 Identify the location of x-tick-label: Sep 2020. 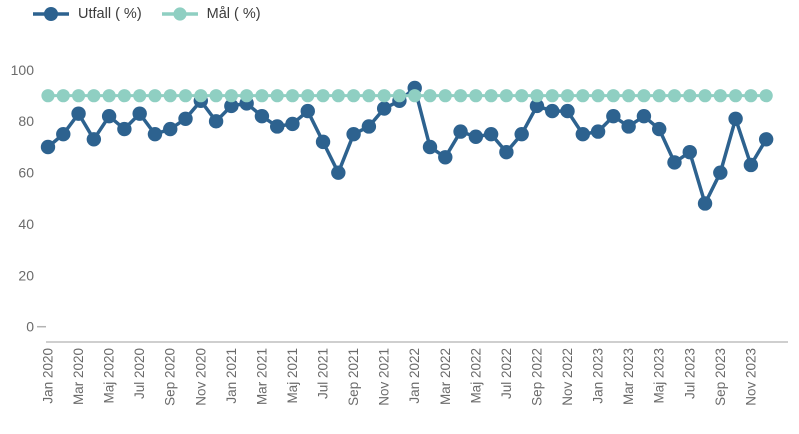
(170, 377).